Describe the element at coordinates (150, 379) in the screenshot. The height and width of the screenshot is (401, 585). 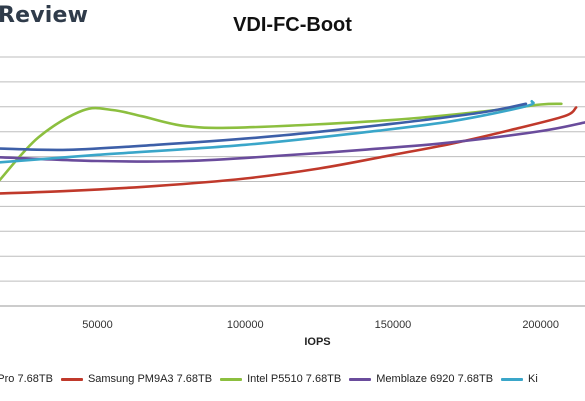
I see `legend-label: Samsung PM9A3 7.68TB` at that location.